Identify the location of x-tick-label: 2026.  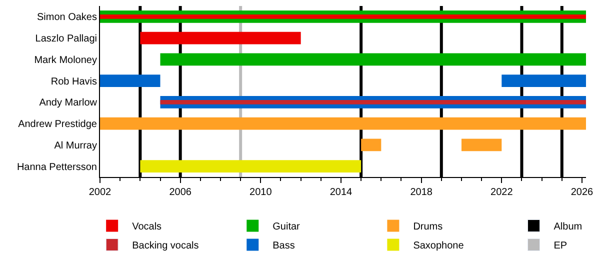
(582, 192).